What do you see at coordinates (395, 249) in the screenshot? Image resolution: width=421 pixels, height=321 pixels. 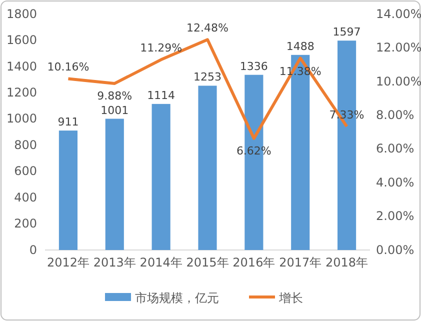 I see `y2-tick-label: 0.00%` at bounding box center [395, 249].